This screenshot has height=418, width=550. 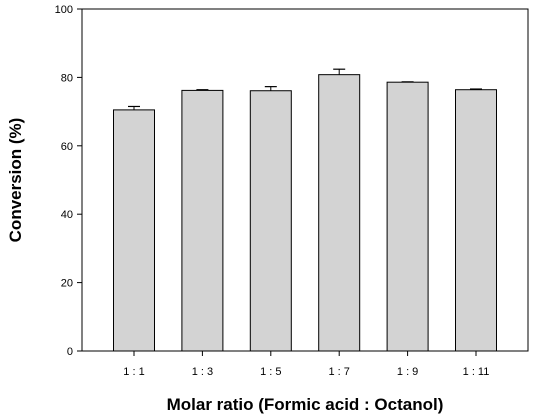 What do you see at coordinates (476, 372) in the screenshot?
I see `x-tick-label: 1 : 11` at bounding box center [476, 372].